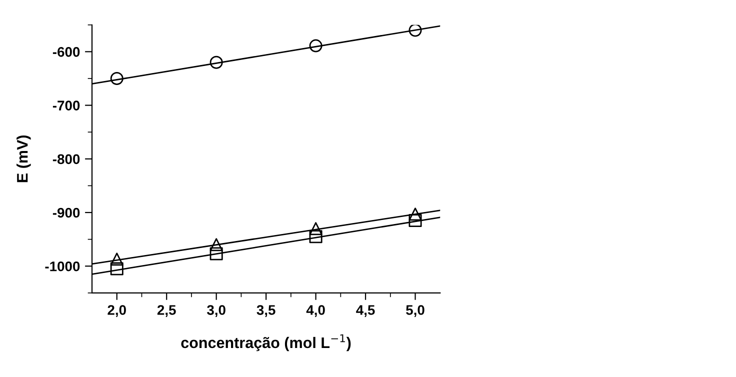  What do you see at coordinates (66, 52) in the screenshot?
I see `y-tick-label: -600` at bounding box center [66, 52].